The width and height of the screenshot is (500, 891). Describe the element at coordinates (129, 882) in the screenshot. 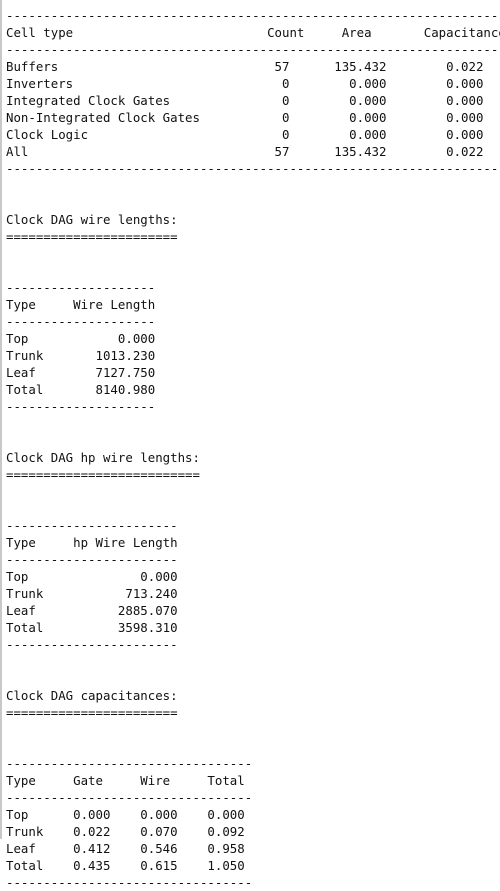

I see `capacitances-rule-bottom: ---------------------------------` at that location.